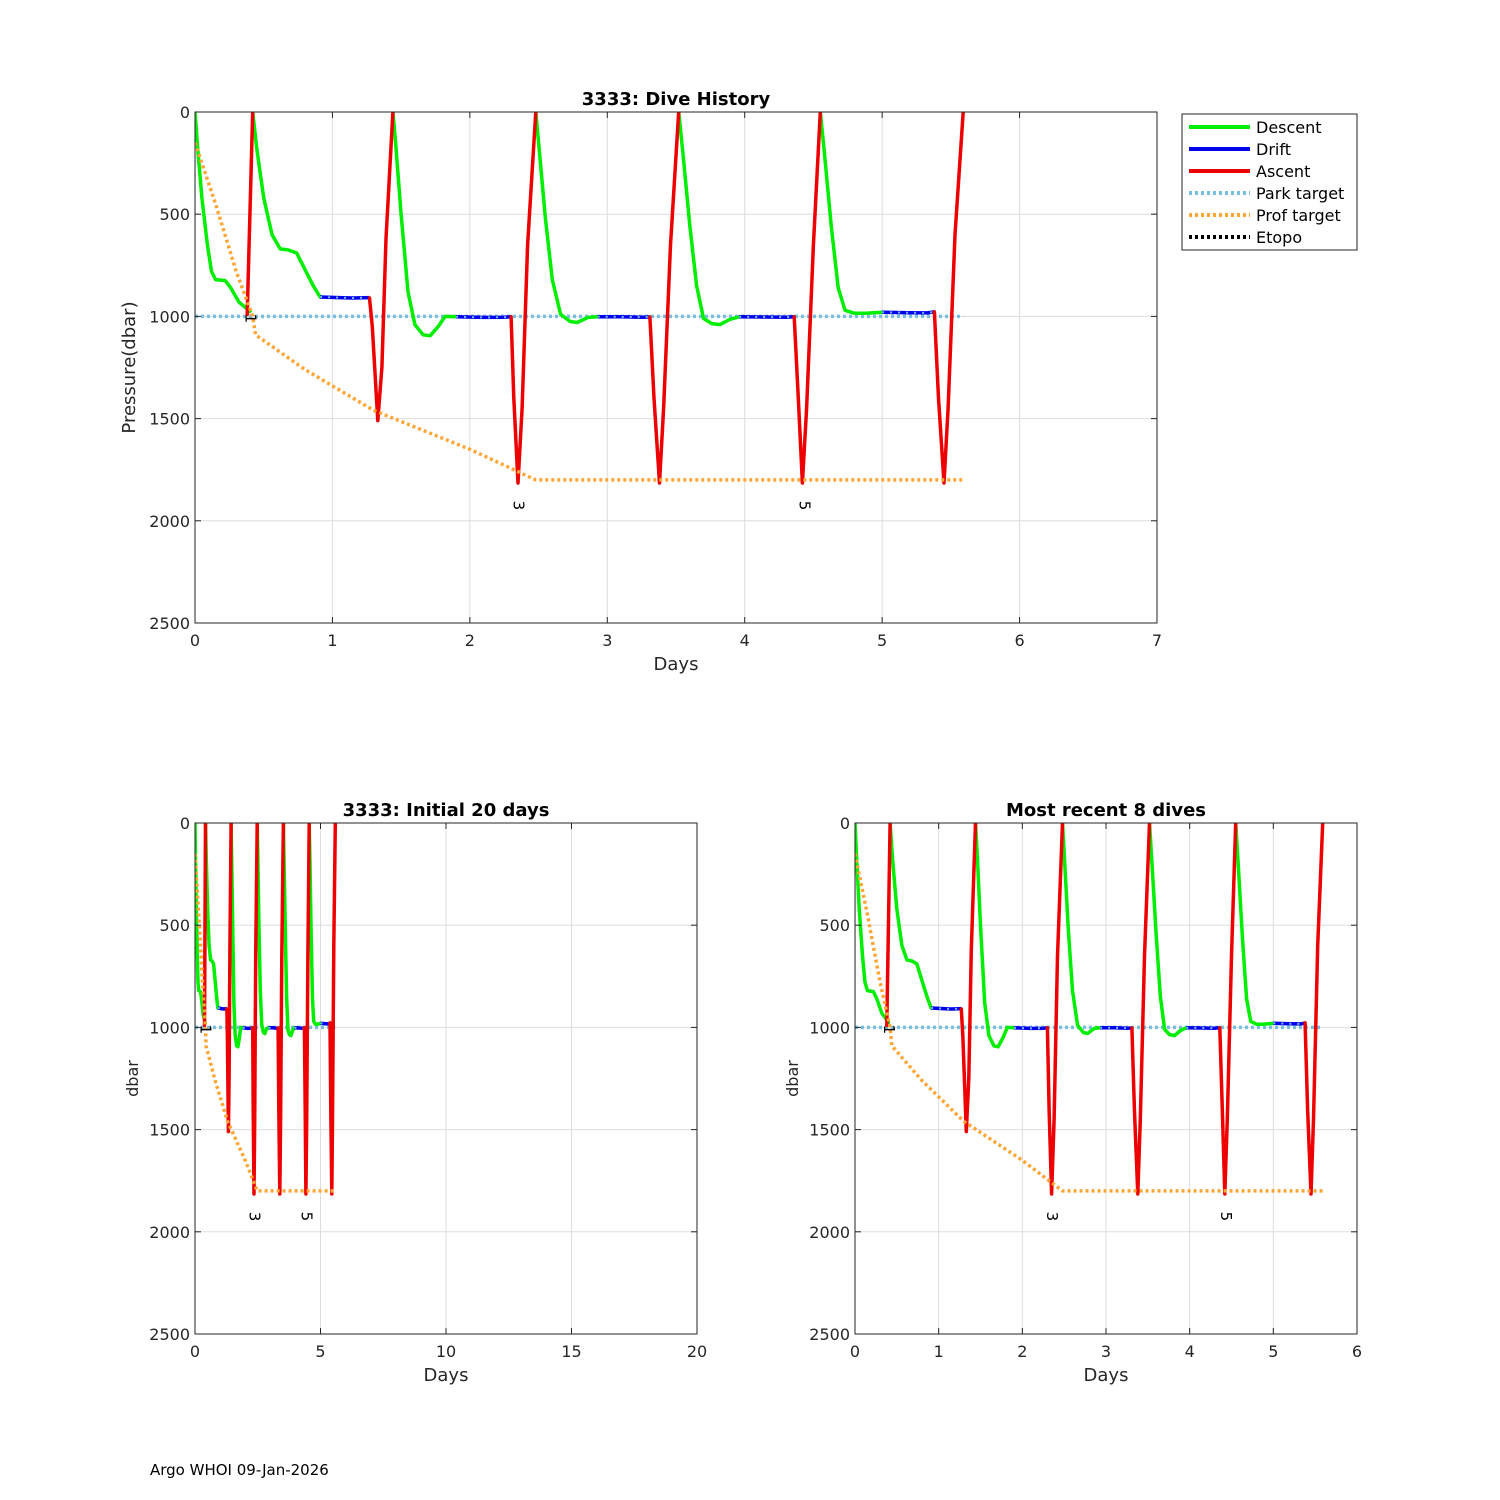  What do you see at coordinates (697, 1351) in the screenshot?
I see `x-tick-label: 20` at bounding box center [697, 1351].